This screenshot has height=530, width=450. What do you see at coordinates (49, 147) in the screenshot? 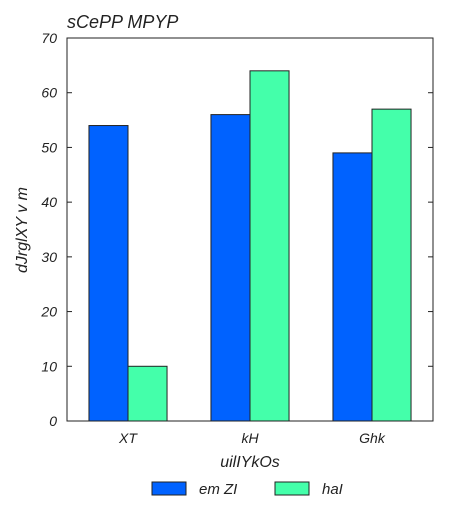
I see `y-tick-label: 50` at bounding box center [49, 147].